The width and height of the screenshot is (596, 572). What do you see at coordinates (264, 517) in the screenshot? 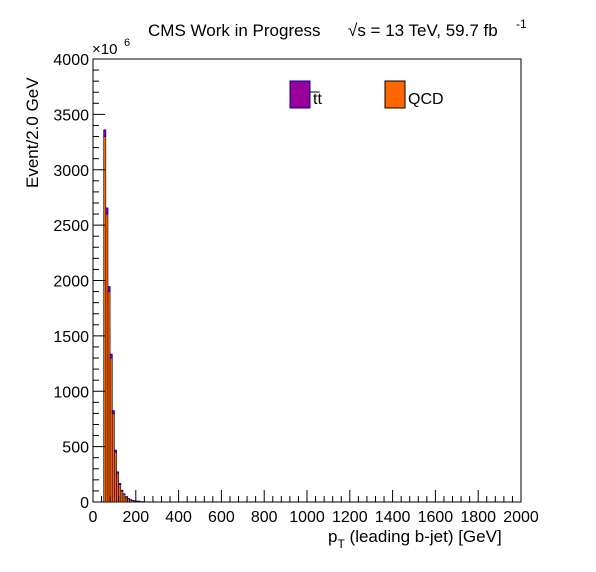
I see `x-tick-label: 800` at bounding box center [264, 517].